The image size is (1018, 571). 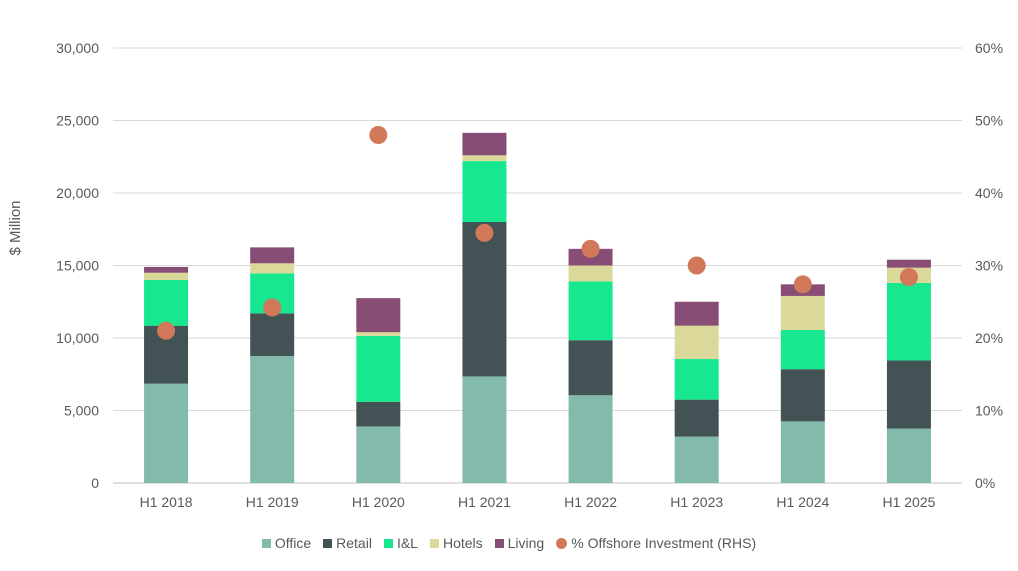 What do you see at coordinates (378, 502) in the screenshot?
I see `x-tick-label: H1 2020` at bounding box center [378, 502].